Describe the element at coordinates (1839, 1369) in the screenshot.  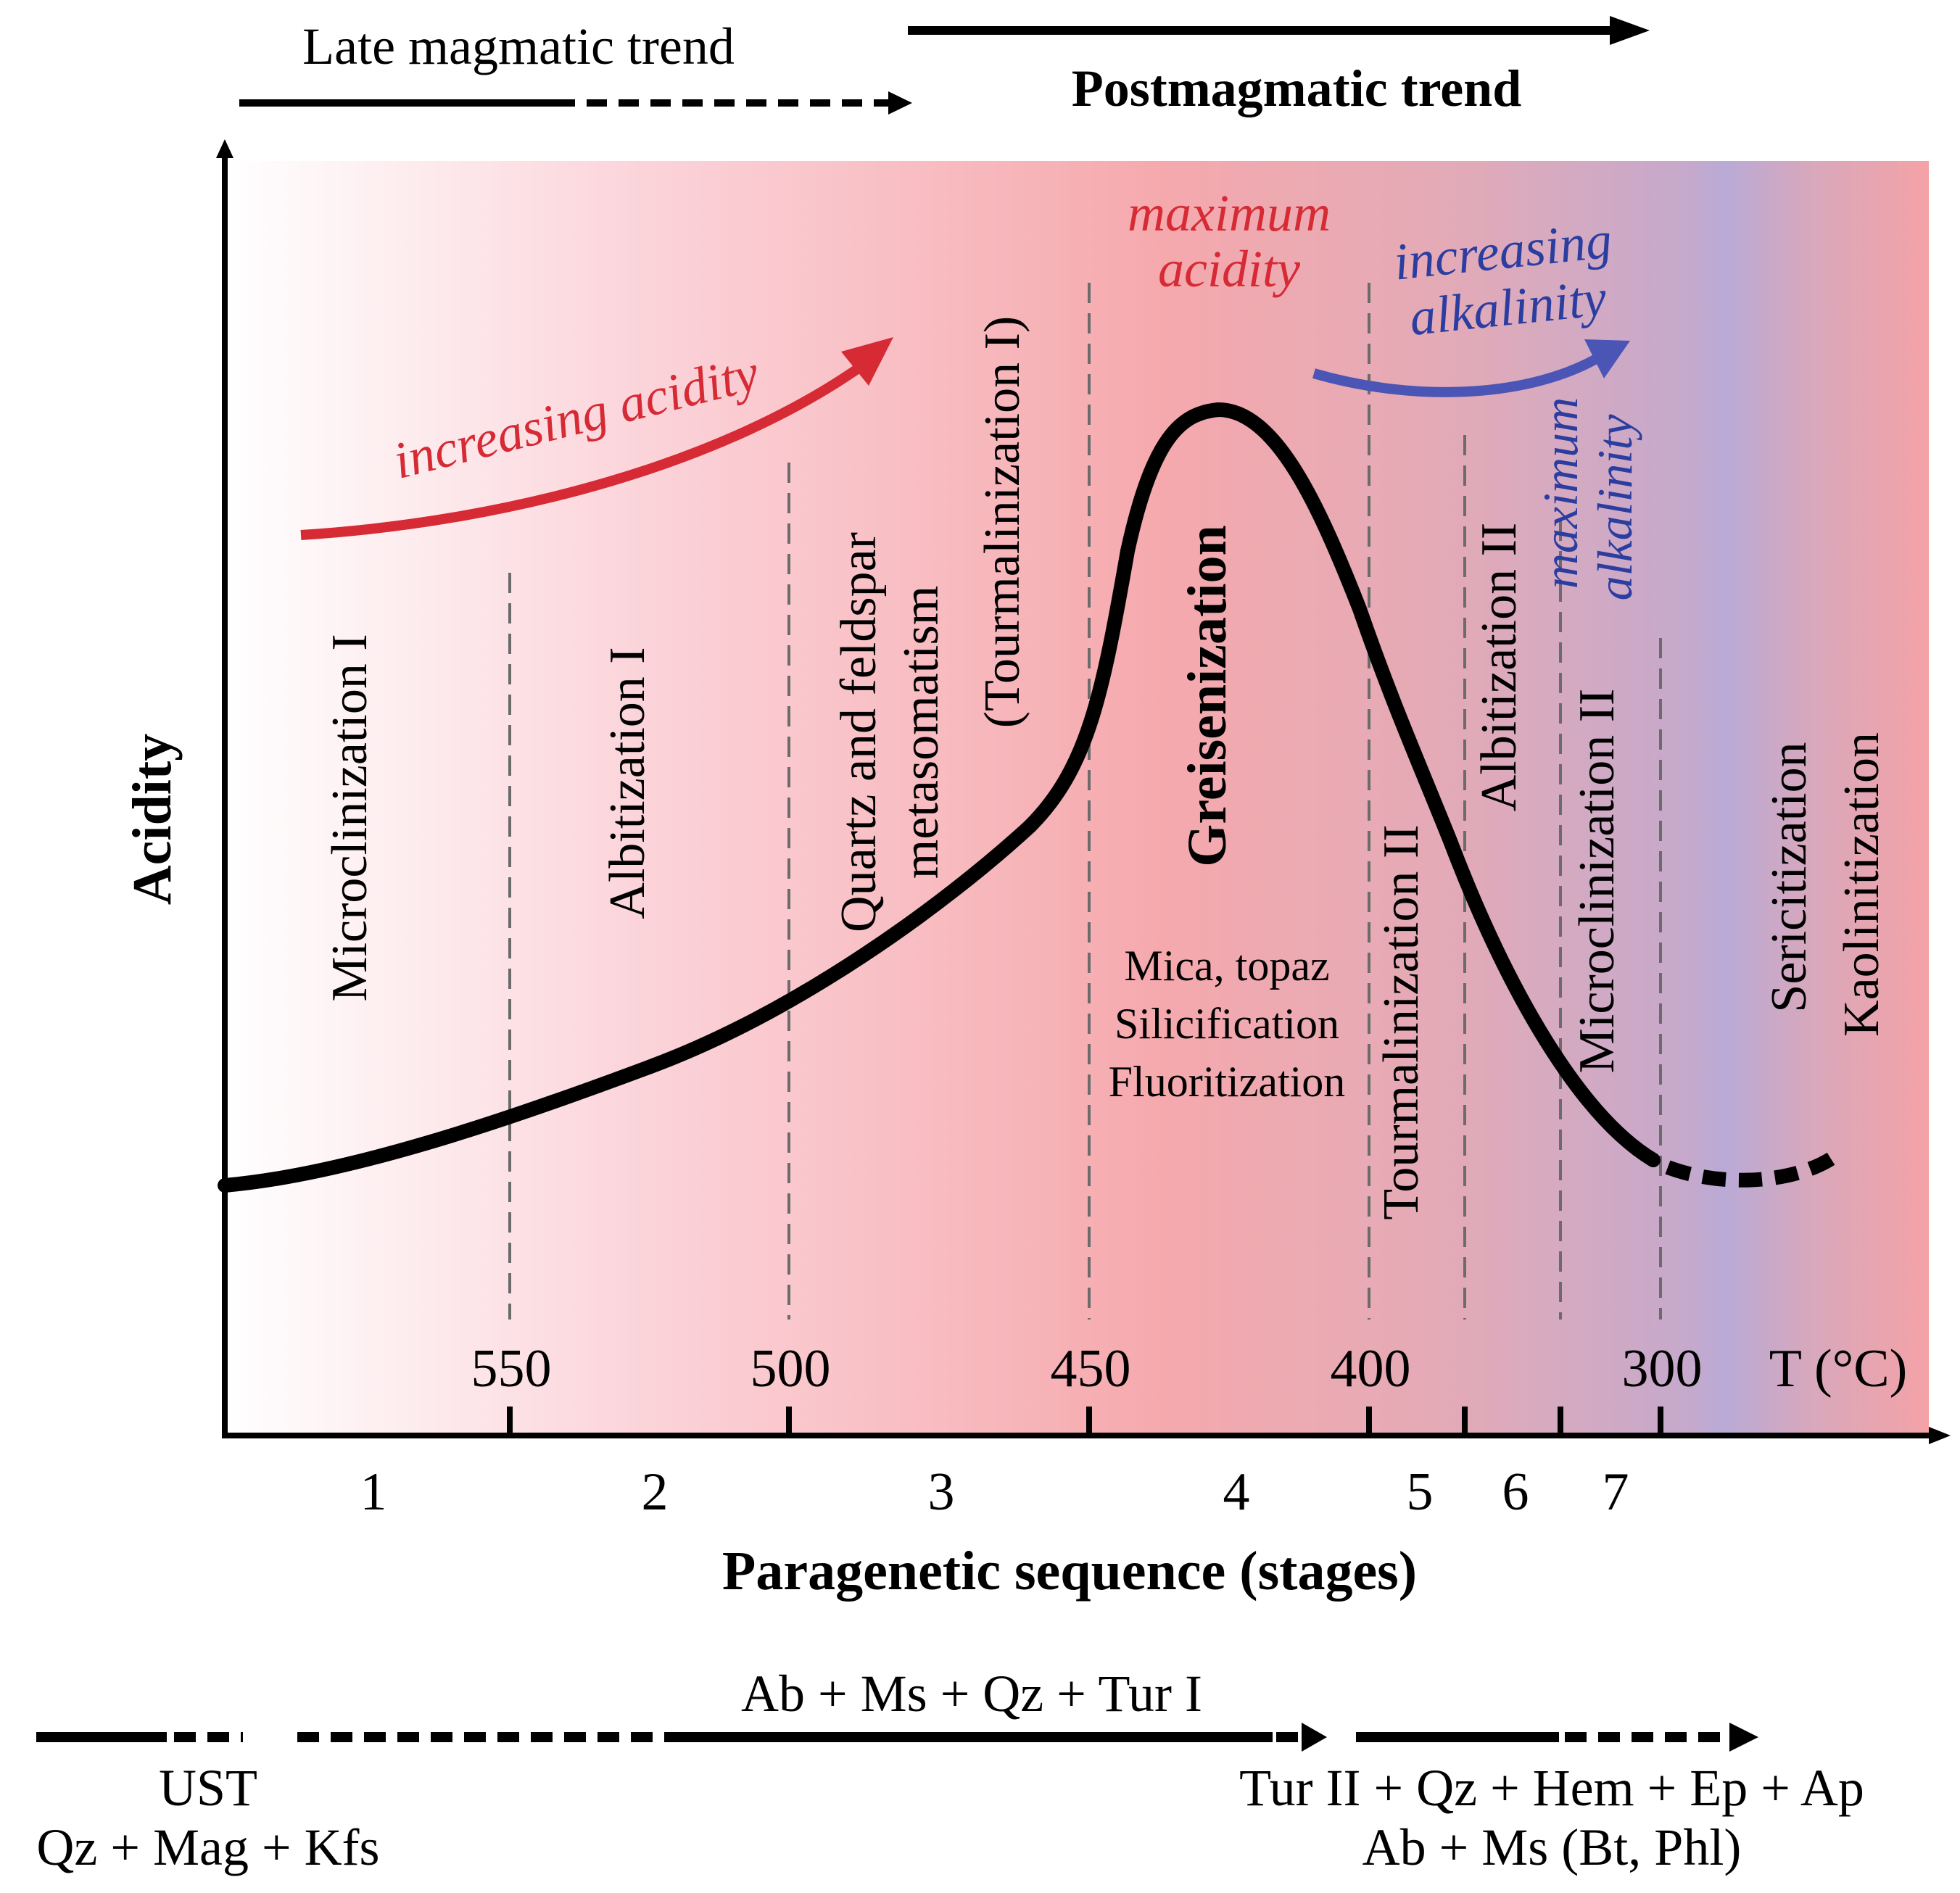
I see `temperature-axis-label: T (°C)` at that location.